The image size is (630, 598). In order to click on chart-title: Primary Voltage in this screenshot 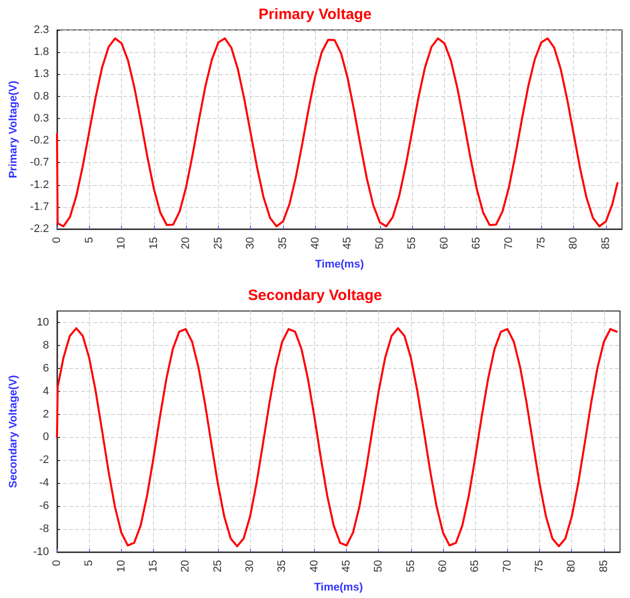, I will do `click(315, 14)`.